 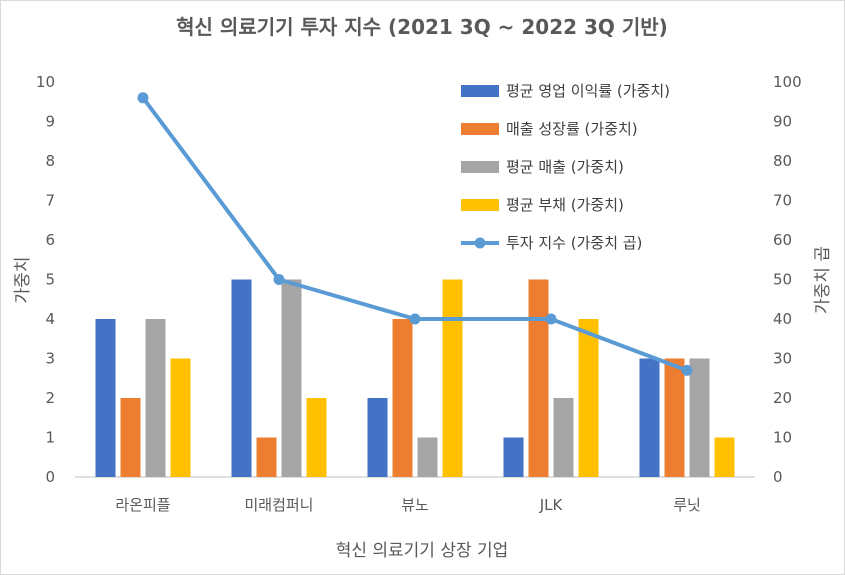 I want to click on chart-title: 혁신 의료기기 투자 지수 (2021 3Q ~ 2022 3Q 기반), so click(x=422, y=27).